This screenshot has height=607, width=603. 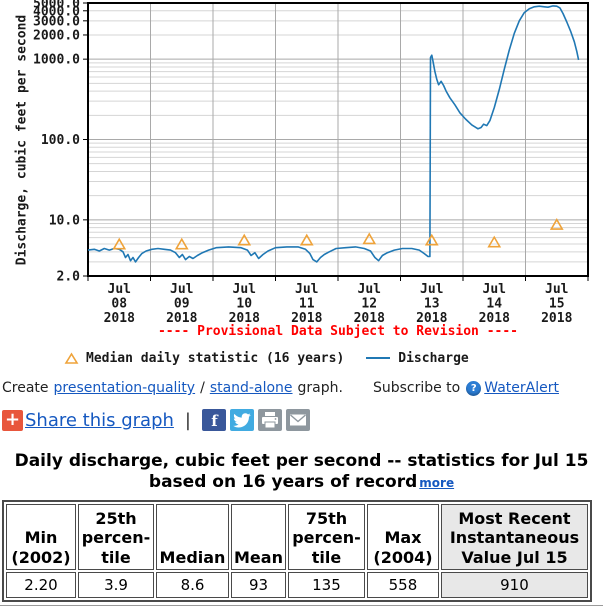 I want to click on share-row: + Share this graph | f, so click(x=302, y=420).